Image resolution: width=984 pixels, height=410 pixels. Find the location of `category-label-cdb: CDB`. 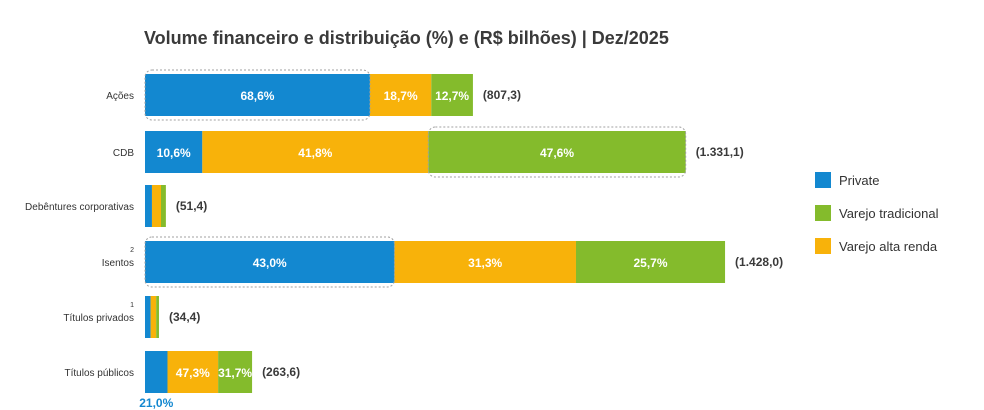

category-label-cdb: CDB is located at coordinates (123, 153).